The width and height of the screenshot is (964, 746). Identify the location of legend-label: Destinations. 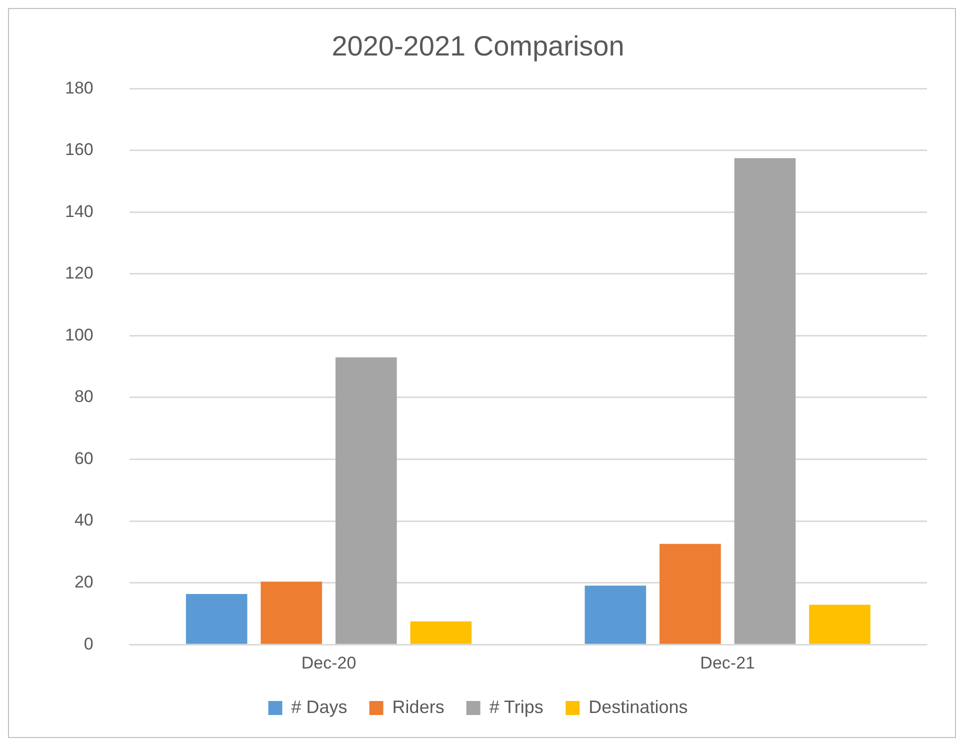
(638, 706).